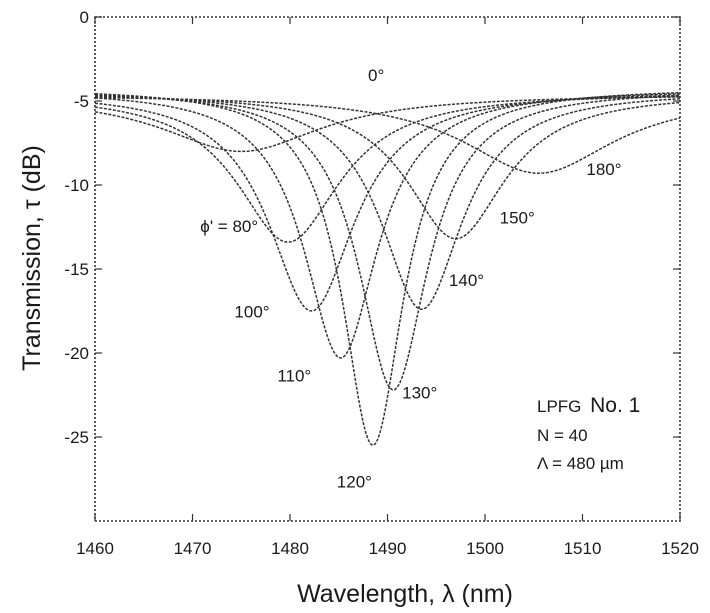 The image size is (710, 613). Describe the element at coordinates (376, 75) in the screenshot. I see `curve-label-0: 0°` at that location.